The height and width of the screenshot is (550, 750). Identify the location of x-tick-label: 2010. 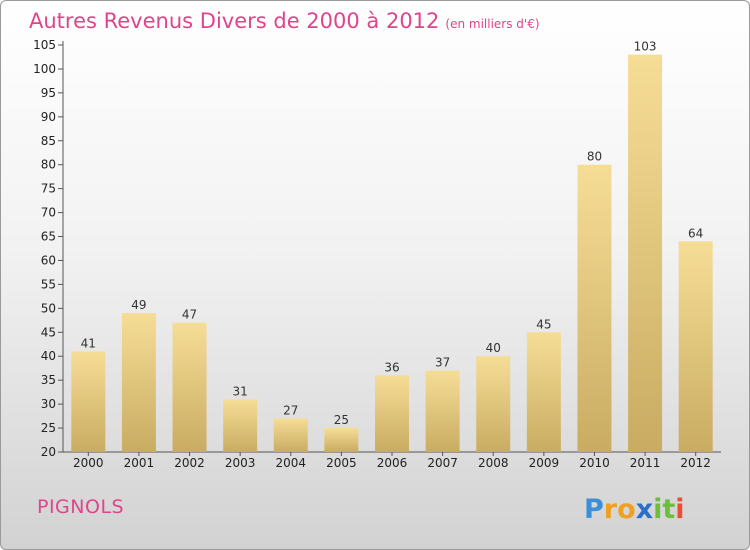
(594, 463).